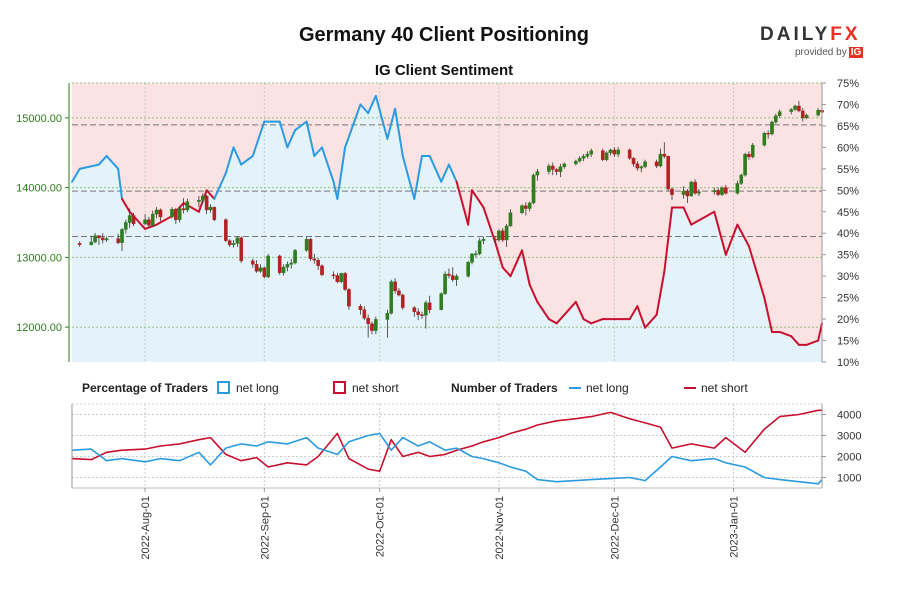 The image size is (900, 600). What do you see at coordinates (223, 387) in the screenshot?
I see `legend-pct-long-swatch` at bounding box center [223, 387].